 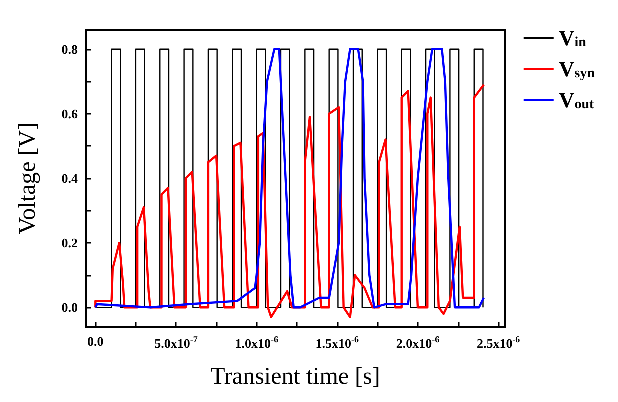 What do you see at coordinates (577, 69) in the screenshot?
I see `legend-label: Vsyn` at bounding box center [577, 69].